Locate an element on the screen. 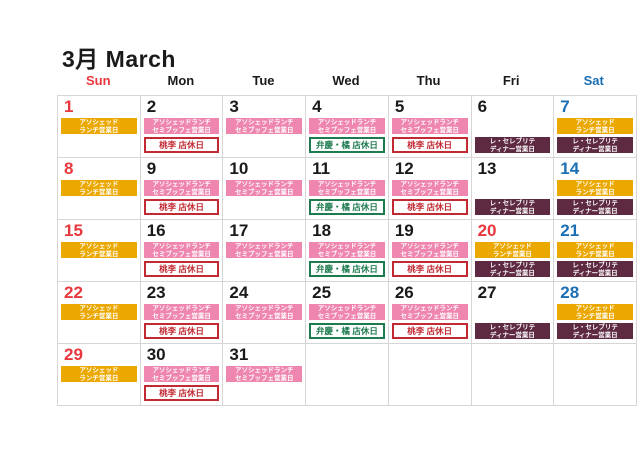 The width and height of the screenshot is (640, 453). day-number: 19 is located at coordinates (404, 230).